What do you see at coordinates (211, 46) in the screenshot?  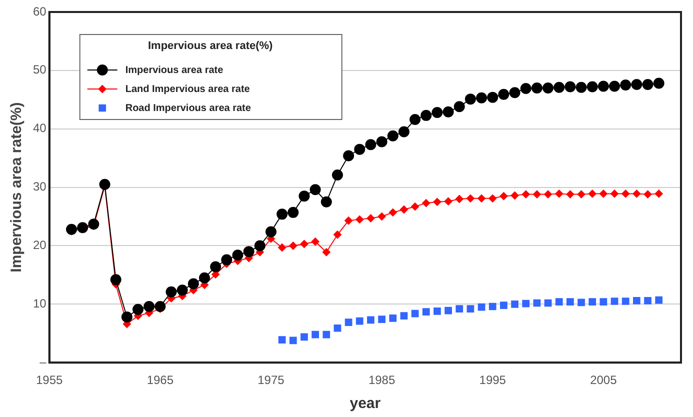 I see `legend-title: Impervious area rate(%)` at bounding box center [211, 46].